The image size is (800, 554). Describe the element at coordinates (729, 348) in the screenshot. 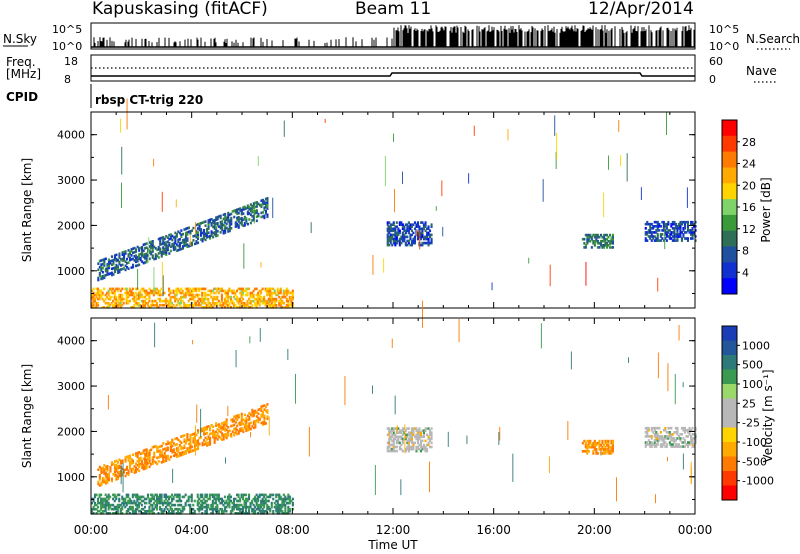

I see `velocity-colorbar-segment` at that location.